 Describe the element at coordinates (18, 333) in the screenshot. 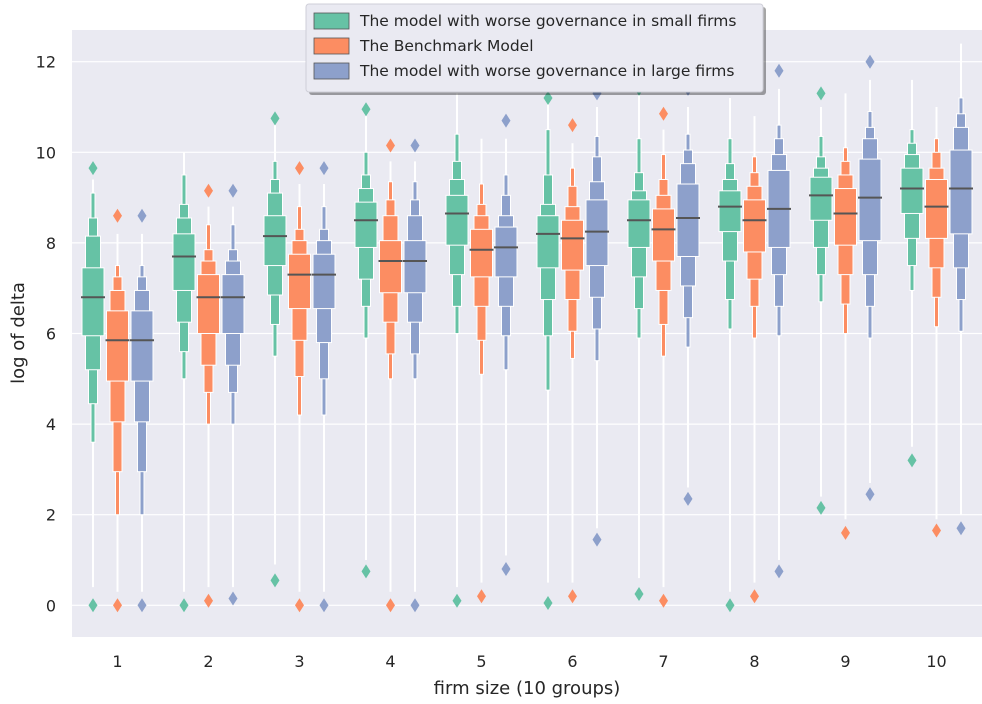

I see `y-axis-label: log of delta` at that location.